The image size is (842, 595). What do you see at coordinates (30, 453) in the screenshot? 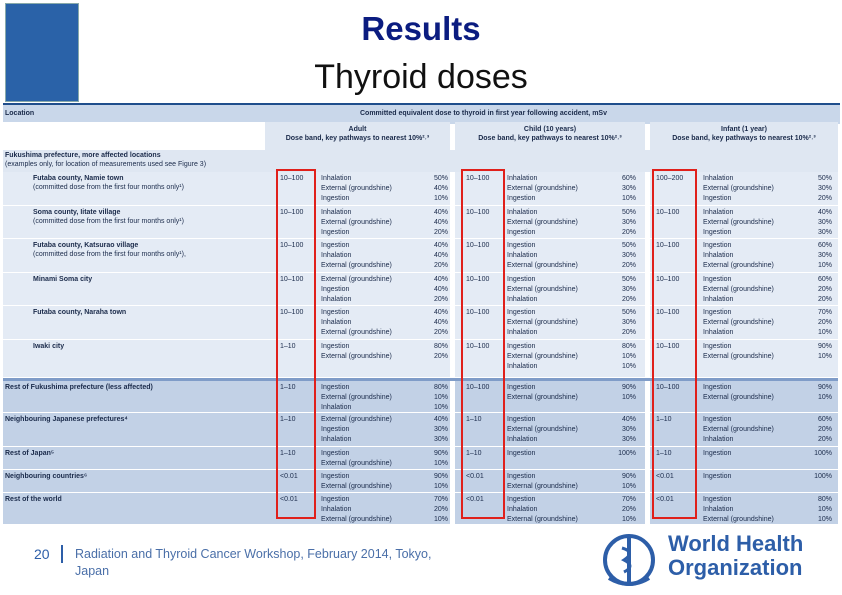
I see `location: Rest of Japan⁵` at bounding box center [30, 453].